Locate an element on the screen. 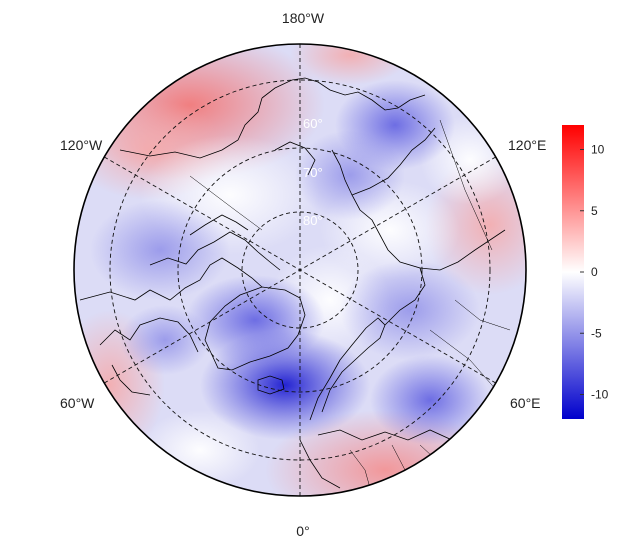  colorbar: 10 5 0 -5 -10 is located at coordinates (585, 272).